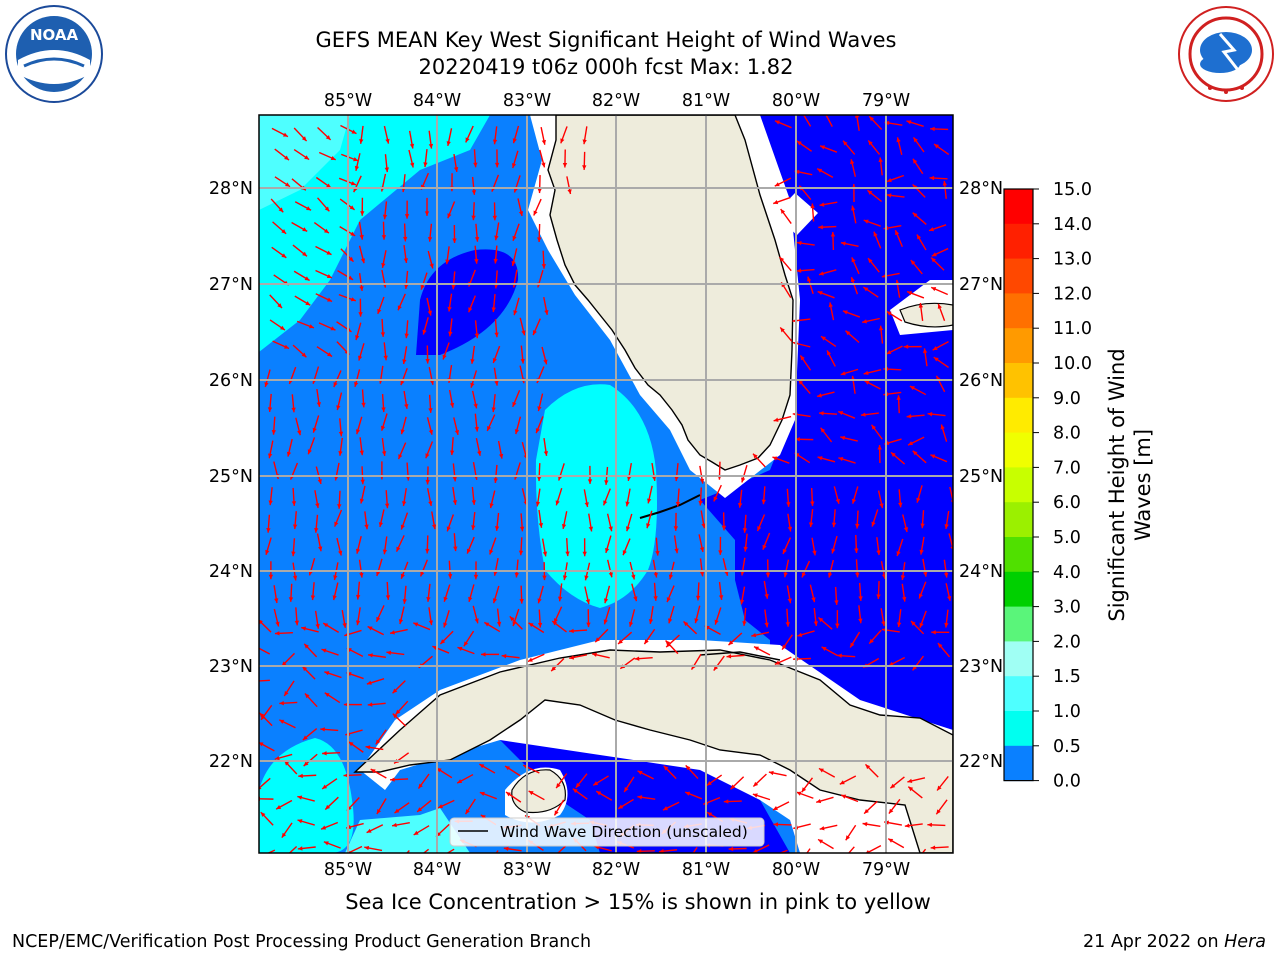  I want to click on lat-label-right: 22°N, so click(981, 762).